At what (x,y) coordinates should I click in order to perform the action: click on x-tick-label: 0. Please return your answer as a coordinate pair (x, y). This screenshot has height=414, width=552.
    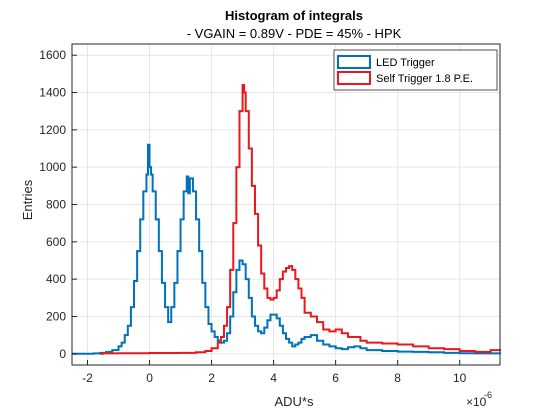
    Looking at the image, I should click on (149, 378).